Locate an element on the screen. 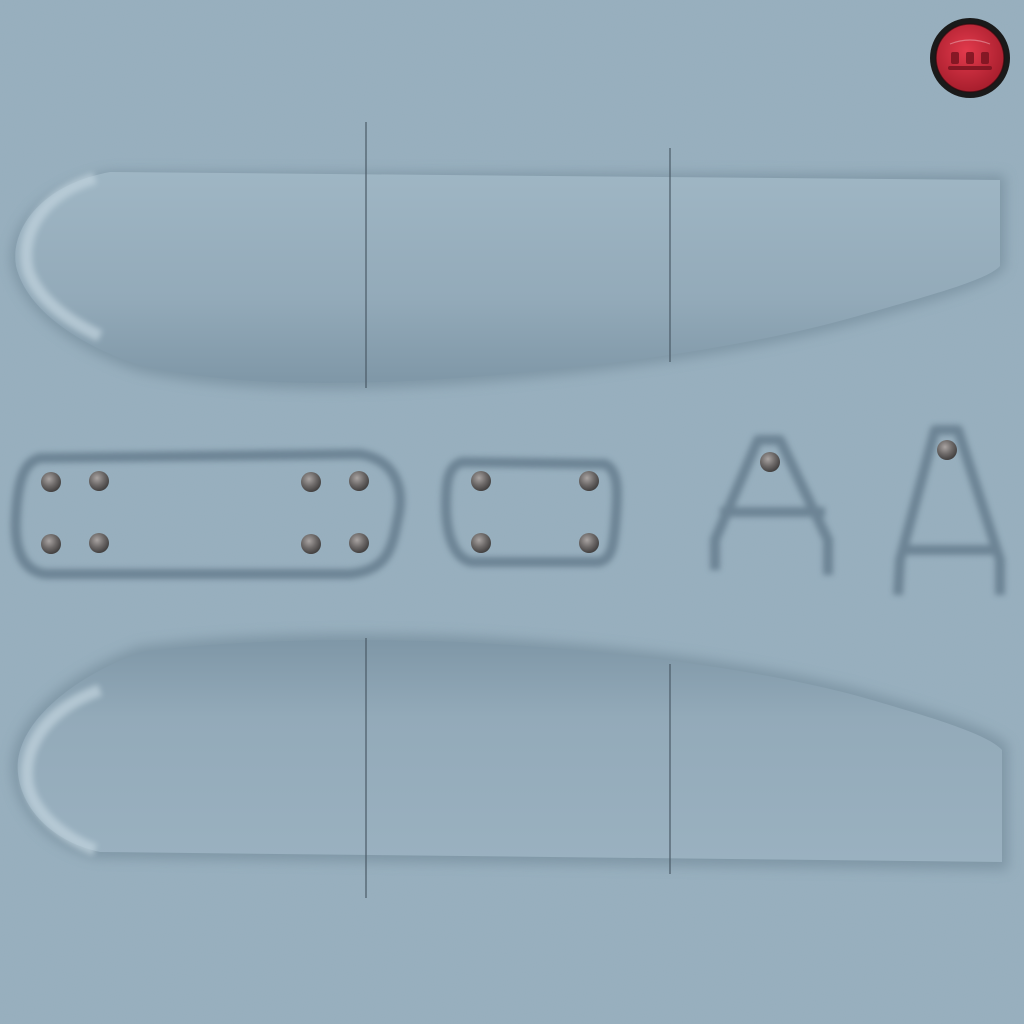  strut-plate-long is located at coordinates (208, 513).